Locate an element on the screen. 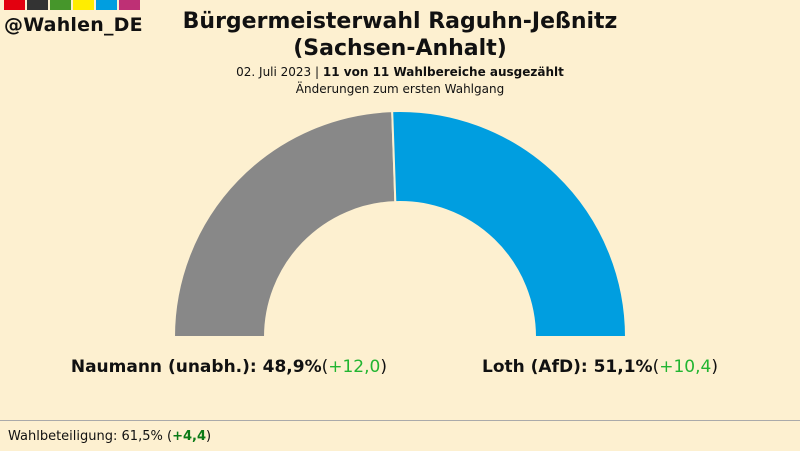 The height and width of the screenshot is (451, 800). title-line-2: (Sachsen-Anhalt) is located at coordinates (400, 48).